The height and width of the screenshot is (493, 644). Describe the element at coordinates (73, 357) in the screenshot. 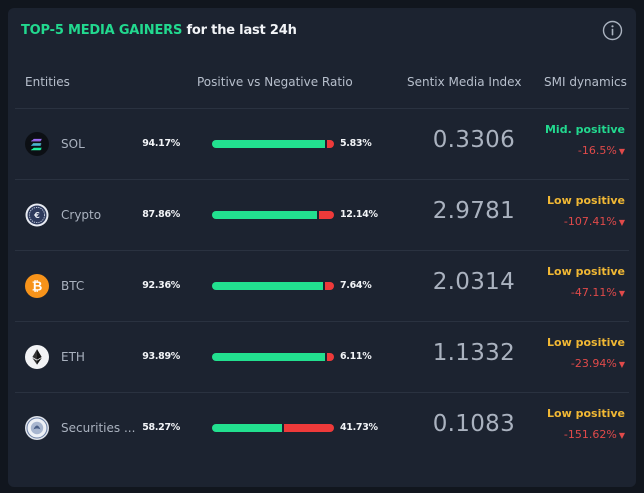

I see `entity-name: ETH` at that location.